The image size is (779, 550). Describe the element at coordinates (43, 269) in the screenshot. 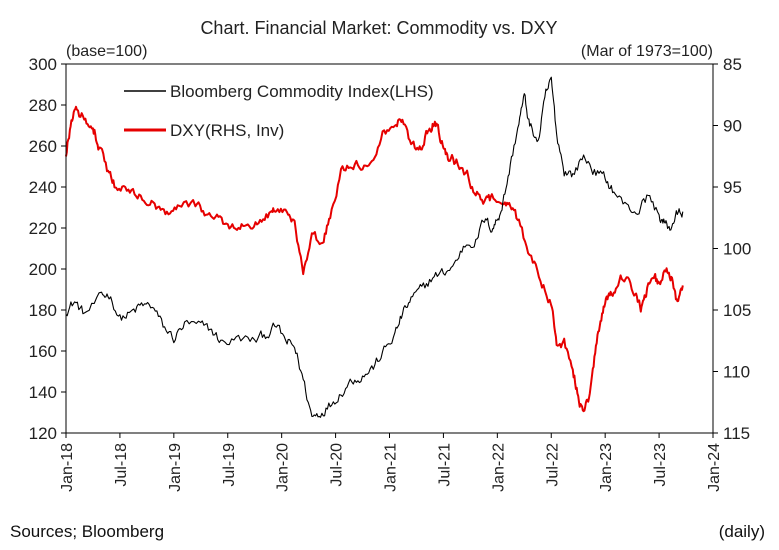

I see `left-tick-label: 200` at that location.